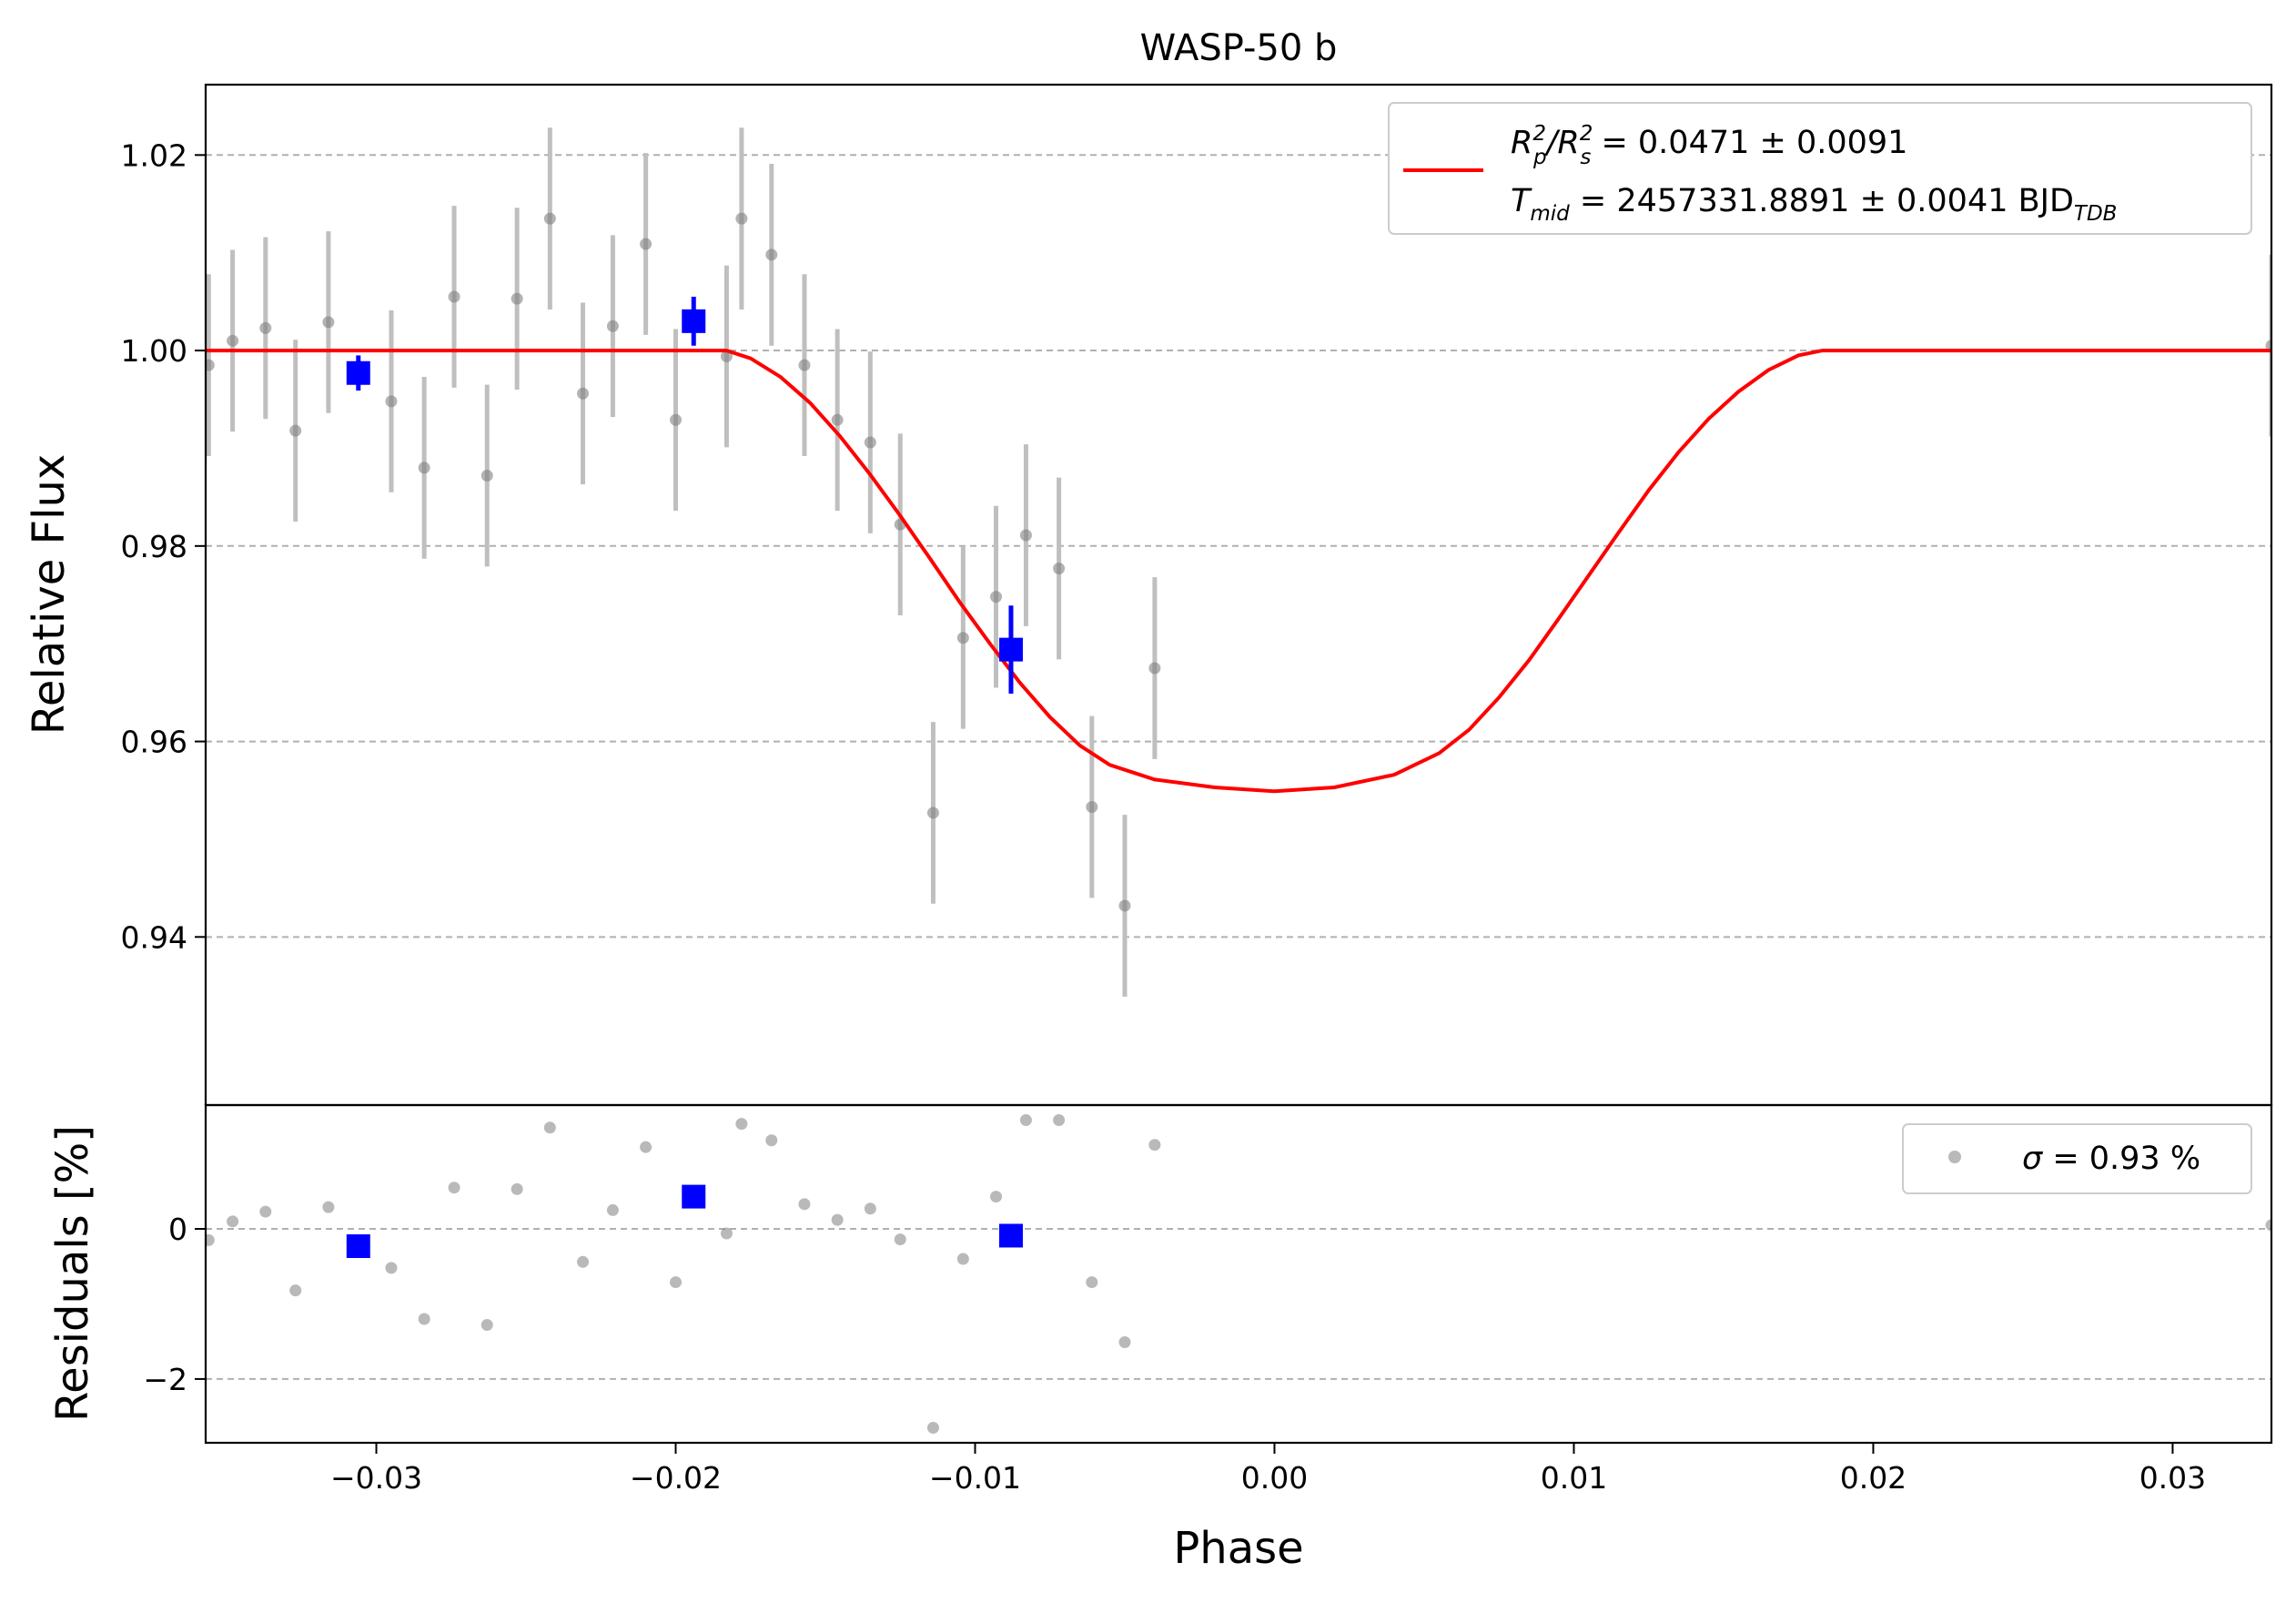 The image size is (2296, 1603). Describe the element at coordinates (1709, 145) in the screenshot. I see `legend-radius-ratio: R2 p/R2 s = 0.0471 ± 0.0091` at that location.